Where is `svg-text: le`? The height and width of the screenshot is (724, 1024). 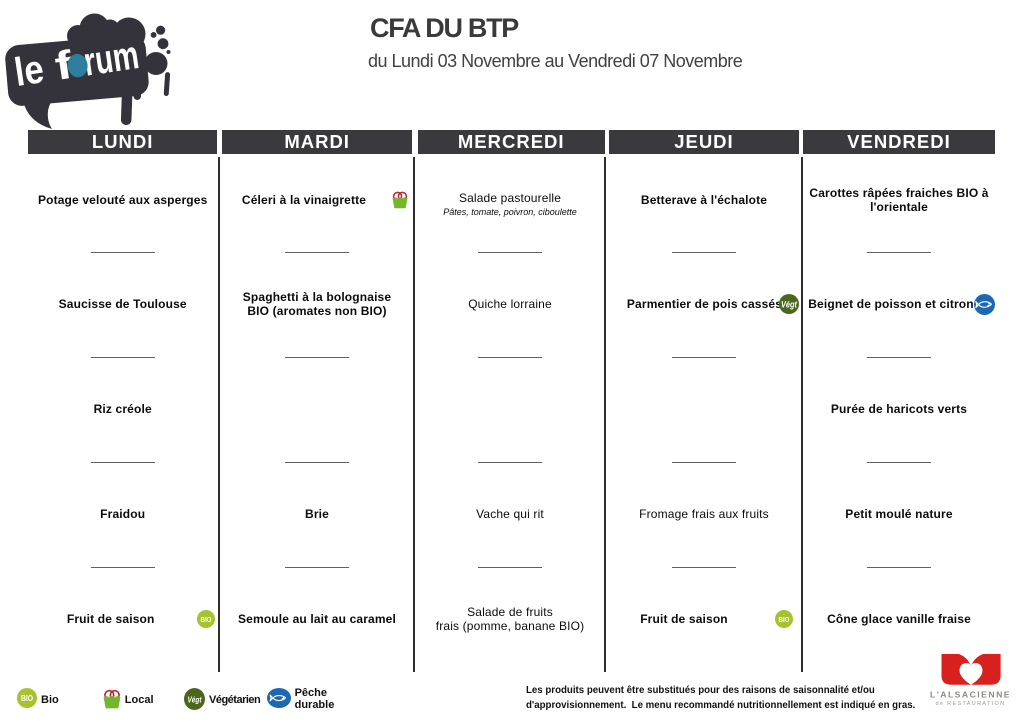 svg-text: le is located at coordinates (29, 71).